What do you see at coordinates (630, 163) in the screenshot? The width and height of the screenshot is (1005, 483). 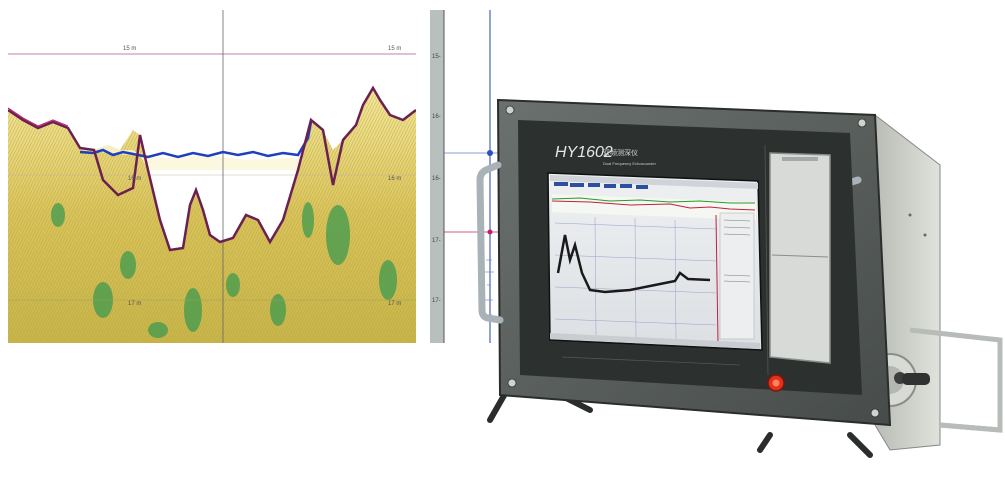 I see `device-subtitle: Dual Frequency Echosounder` at bounding box center [630, 163].